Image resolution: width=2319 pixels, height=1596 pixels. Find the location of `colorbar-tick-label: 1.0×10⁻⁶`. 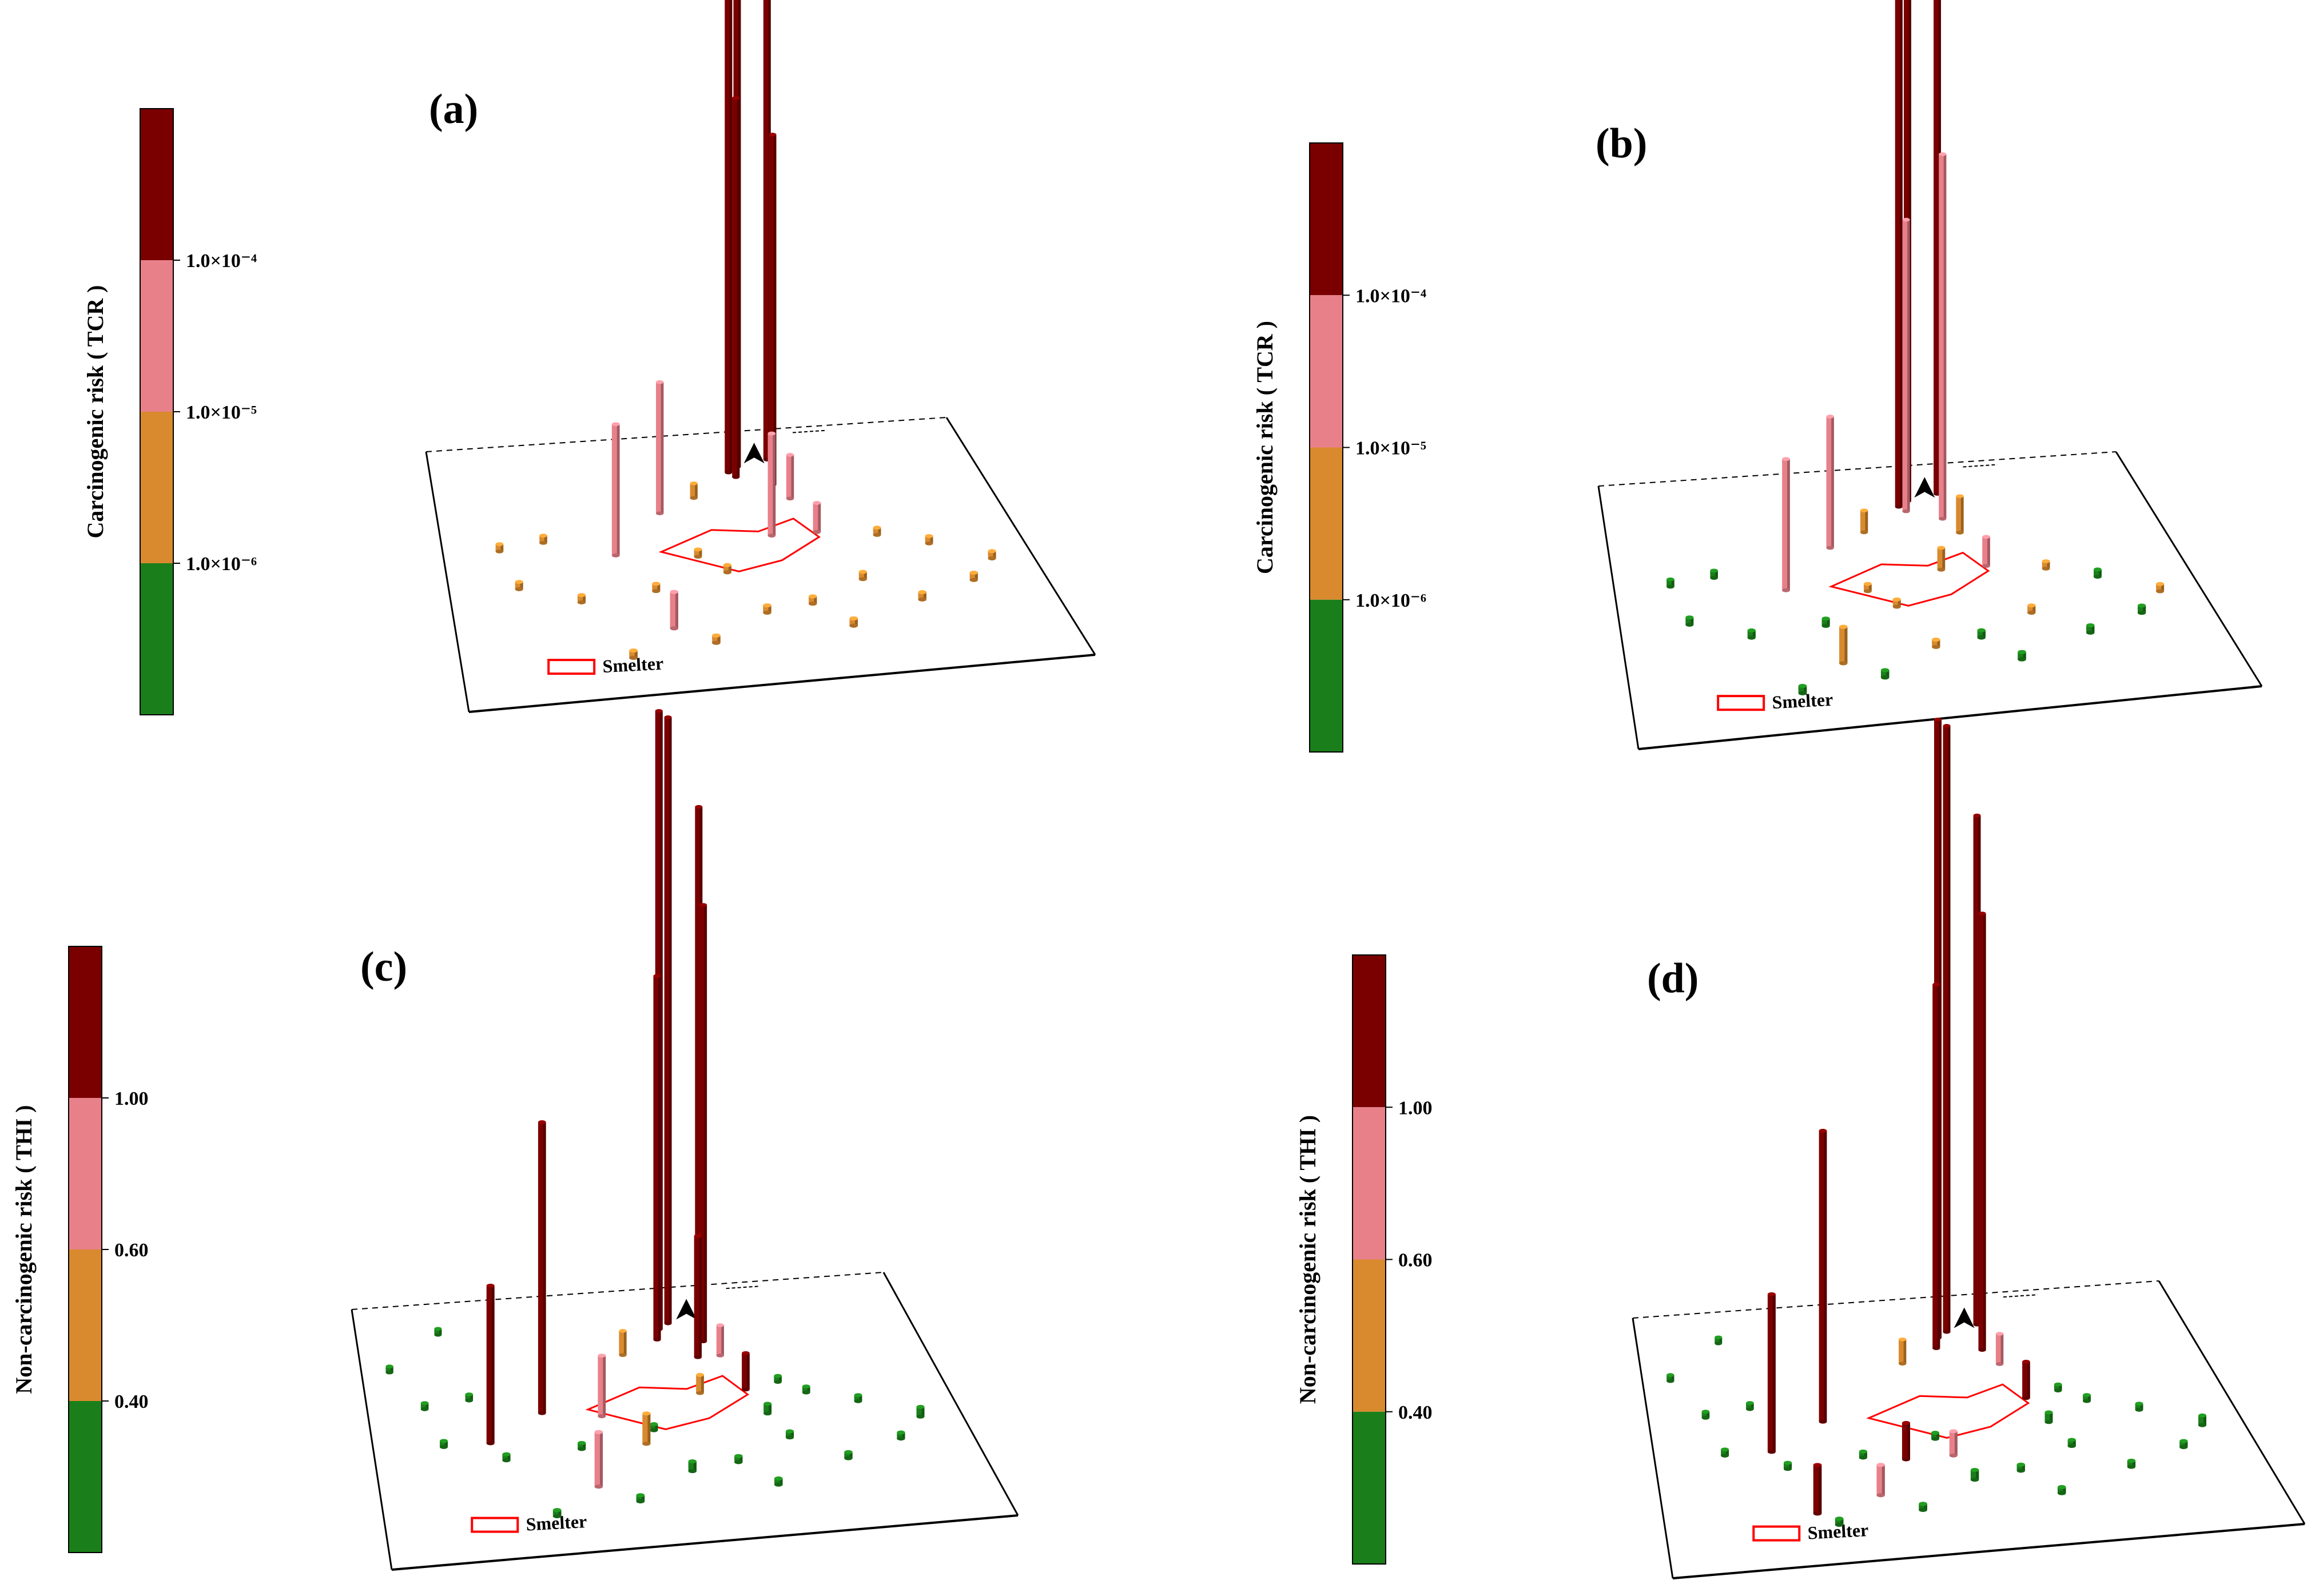

colorbar-tick-label: 1.0×10⁻⁶ is located at coordinates (1390, 600).